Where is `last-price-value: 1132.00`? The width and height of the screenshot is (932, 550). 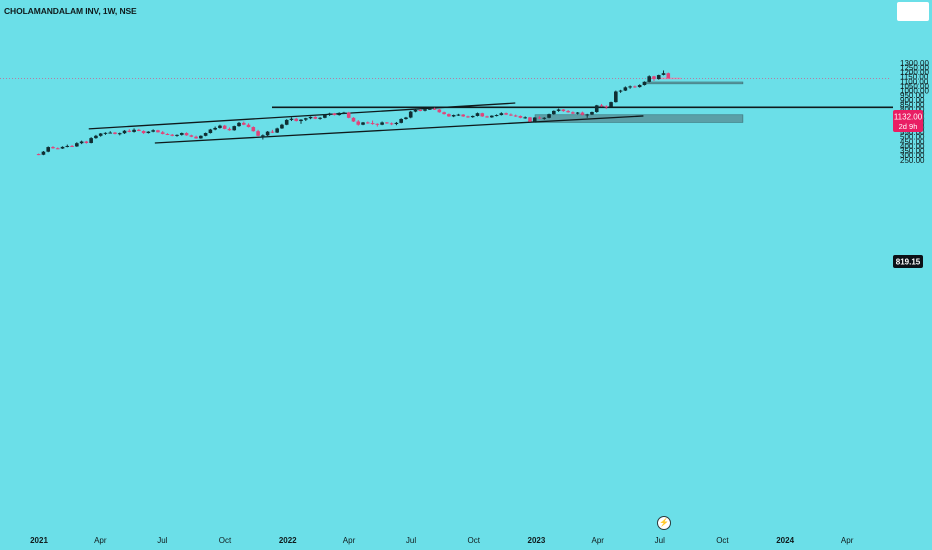 last-price-value: 1132.00 is located at coordinates (908, 117).